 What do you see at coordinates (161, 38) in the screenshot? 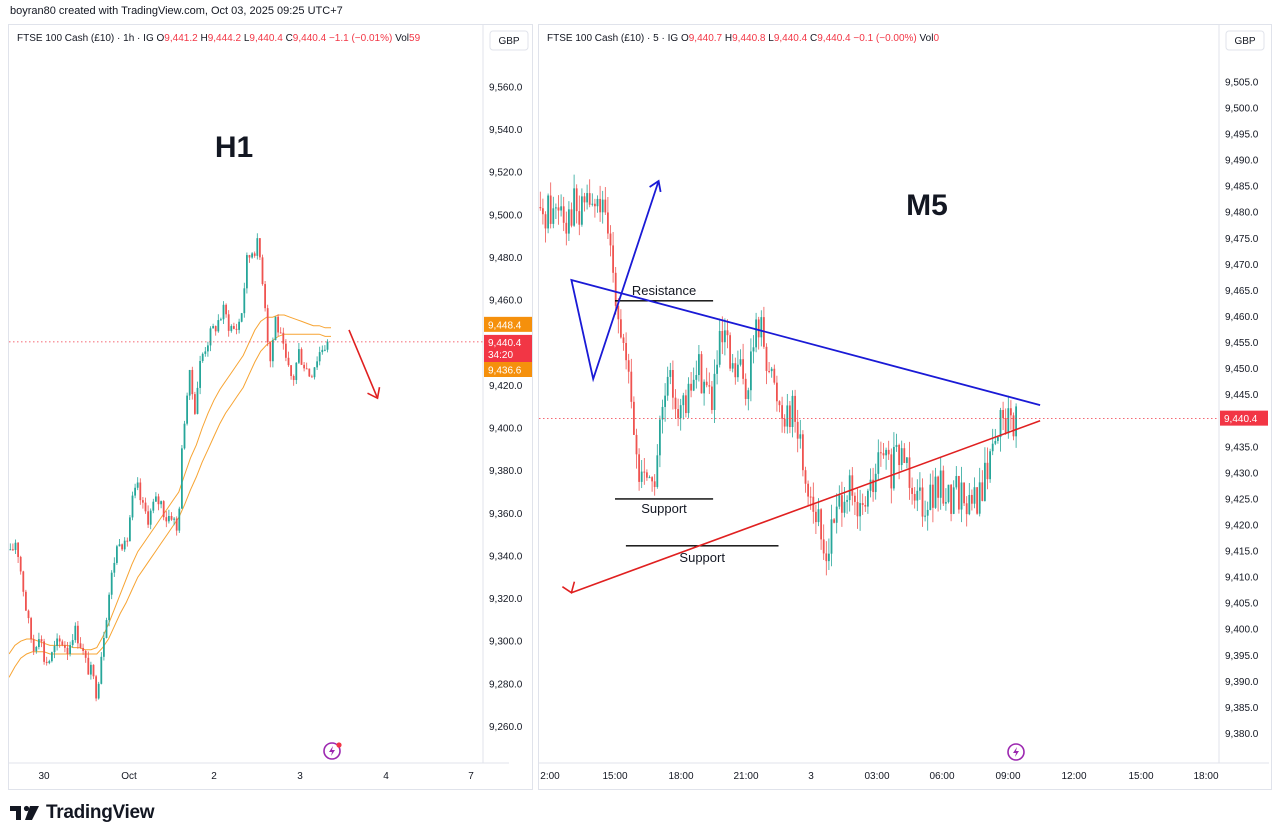
I see `header-o-label: O` at bounding box center [161, 38].